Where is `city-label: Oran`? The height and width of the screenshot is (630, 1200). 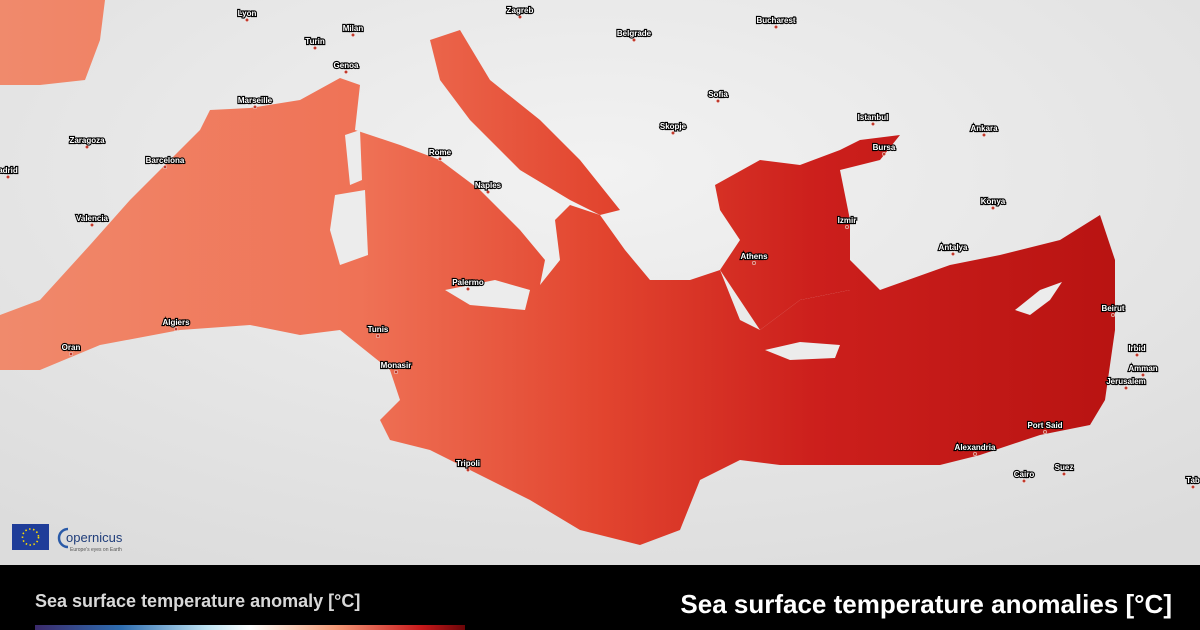 city-label: Oran is located at coordinates (71, 347).